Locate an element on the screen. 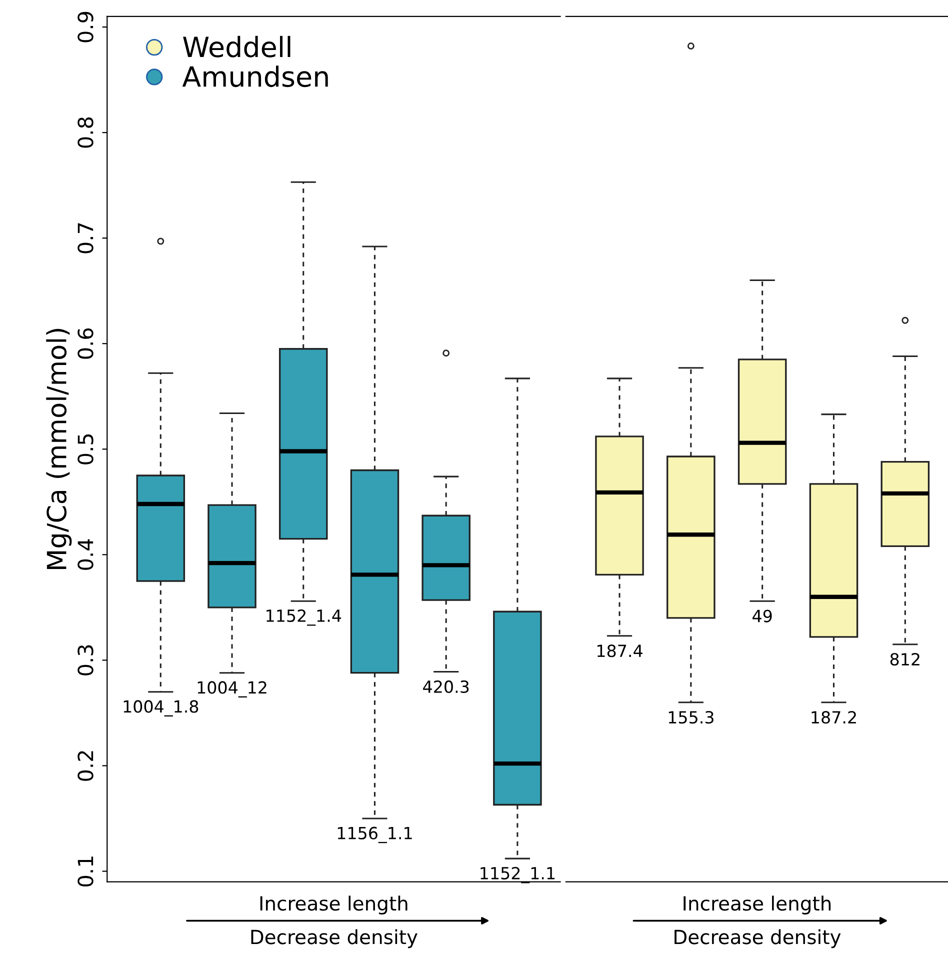 The height and width of the screenshot is (969, 948). x-tick-label: 1156_1.1 is located at coordinates (375, 835).